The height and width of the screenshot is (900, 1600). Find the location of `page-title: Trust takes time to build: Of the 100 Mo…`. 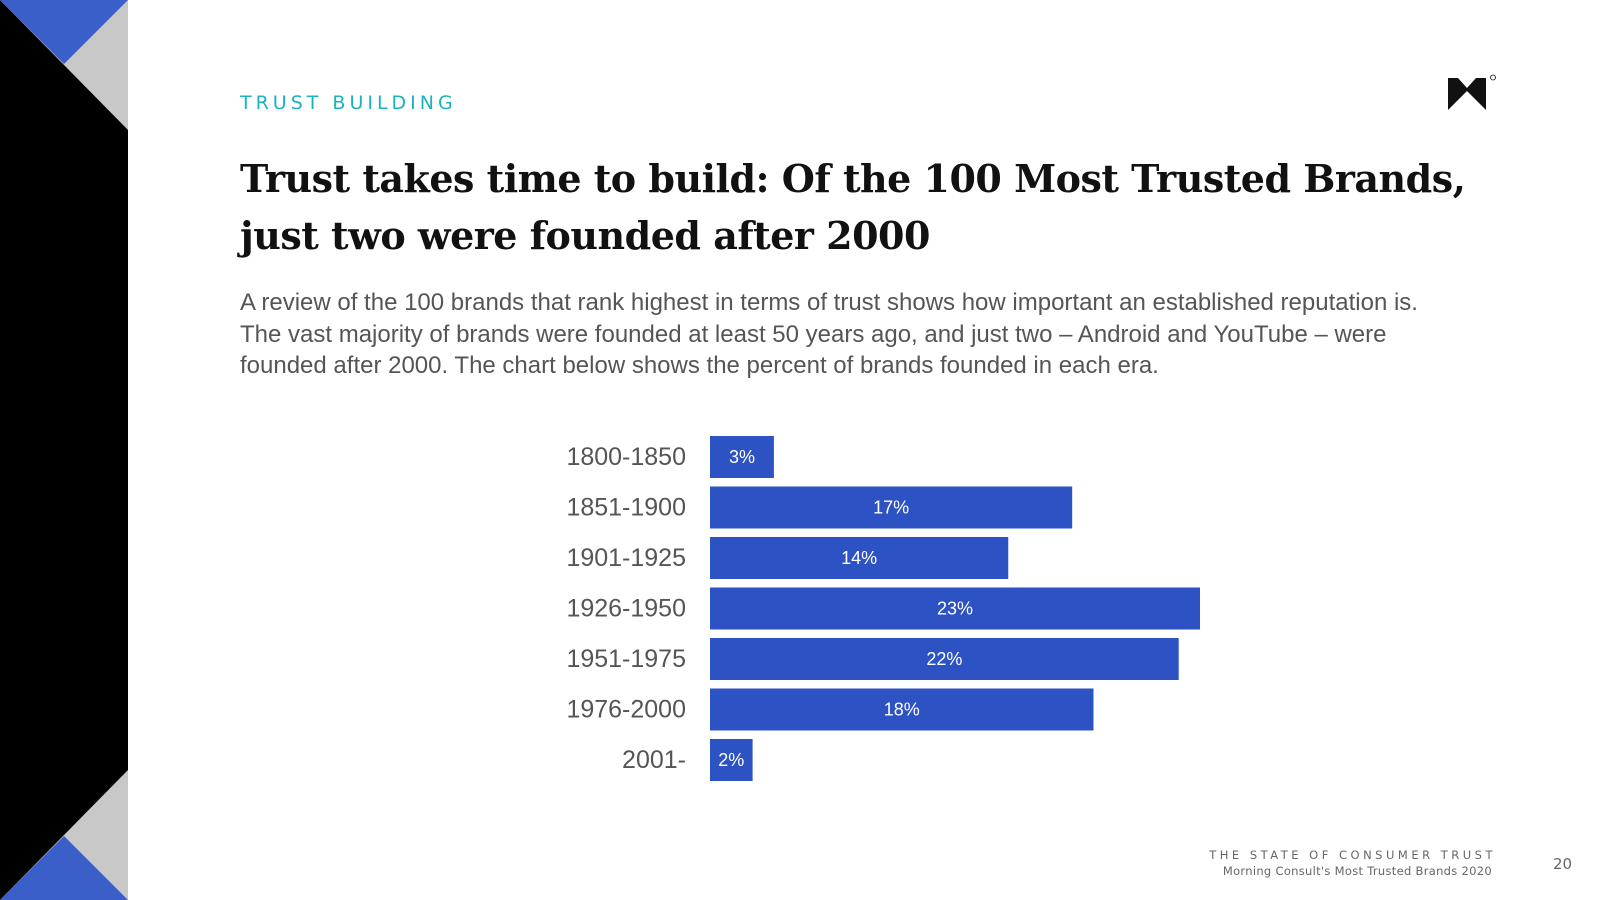

page-title: Trust takes time to build: Of the 100 Mo… is located at coordinates (853, 207).